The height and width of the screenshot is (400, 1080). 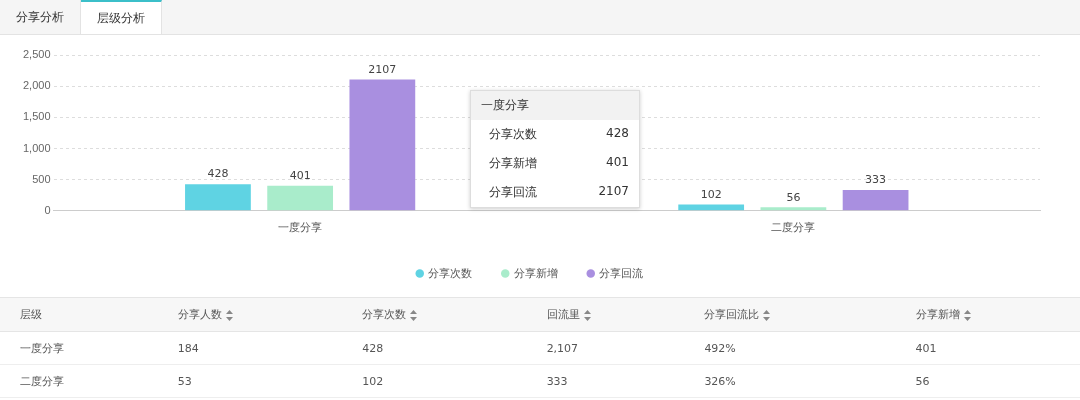 What do you see at coordinates (79, 381) in the screenshot?
I see `text: 二度分享` at bounding box center [79, 381].